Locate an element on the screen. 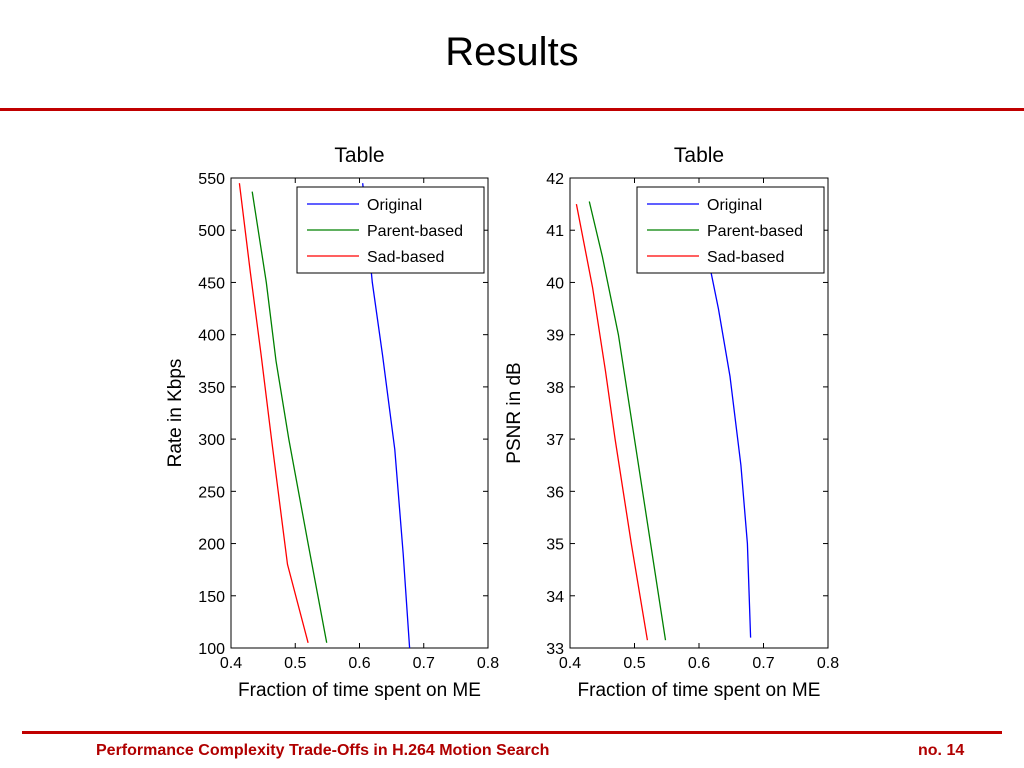  y-tick-label: 500 is located at coordinates (211, 231).